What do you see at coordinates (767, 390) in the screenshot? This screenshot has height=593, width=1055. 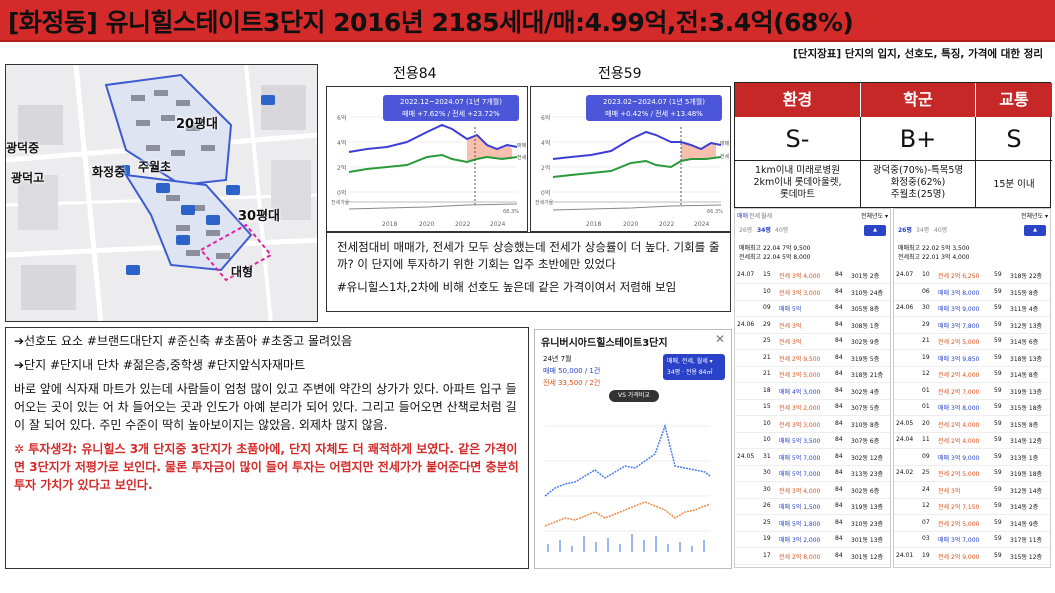 I see `row-day: 18` at bounding box center [767, 390].